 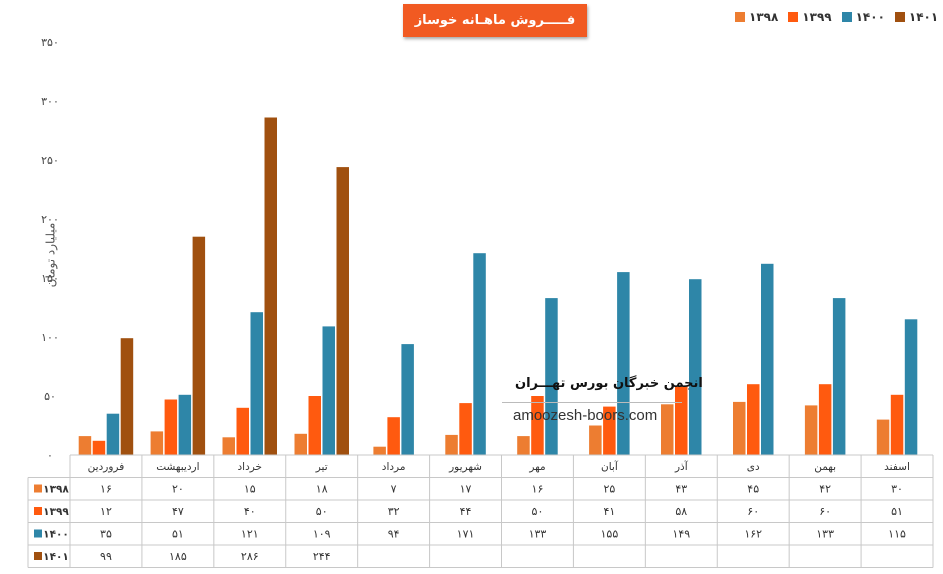 What do you see at coordinates (466, 511) in the screenshot?
I see `data-label: ۴۴` at bounding box center [466, 511].